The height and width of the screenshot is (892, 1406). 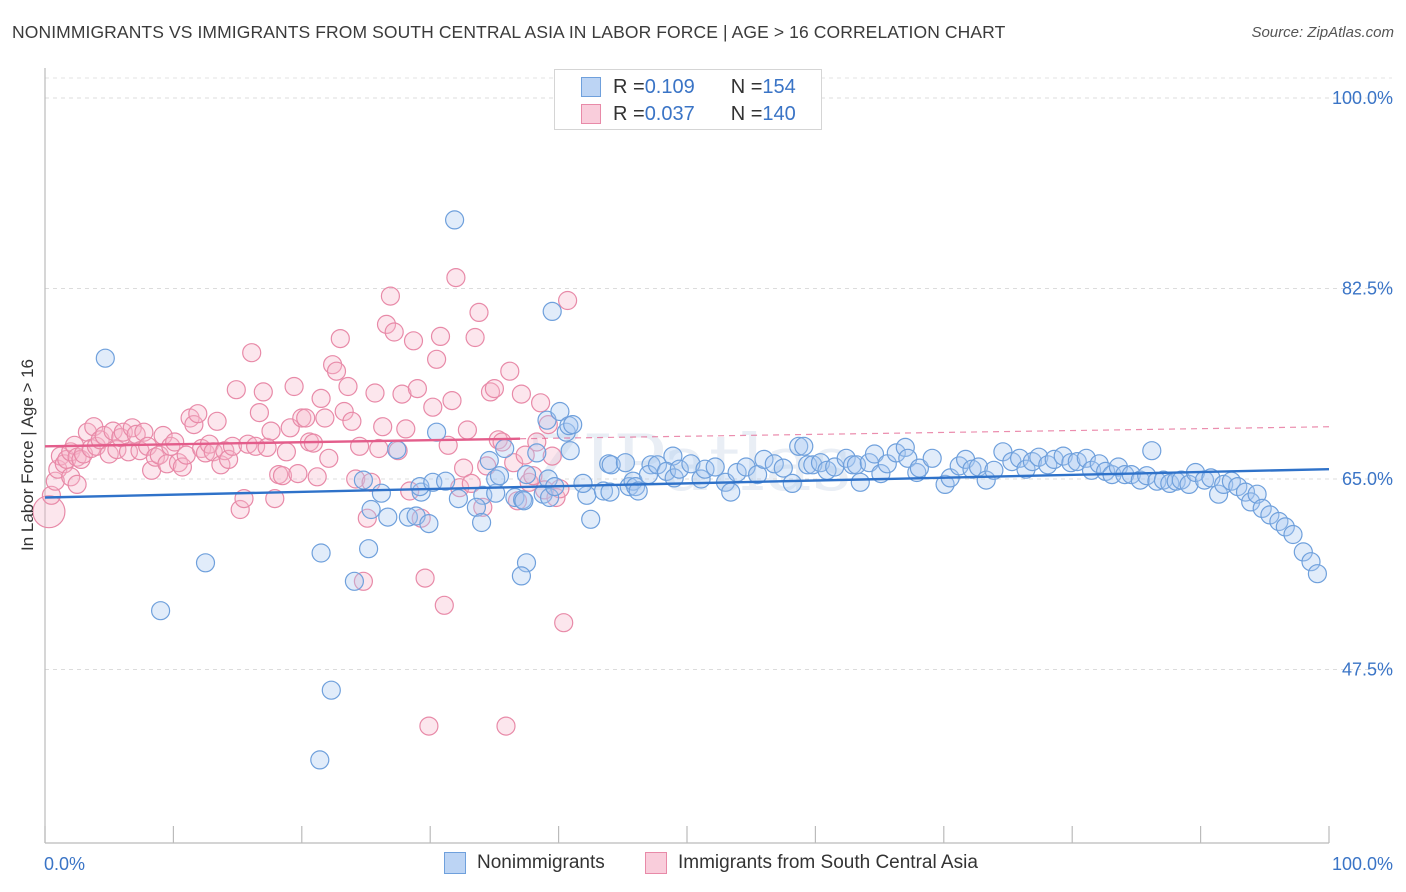 What do you see at coordinates (591, 87) in the screenshot?
I see `legend-swatch-blue` at bounding box center [591, 87].